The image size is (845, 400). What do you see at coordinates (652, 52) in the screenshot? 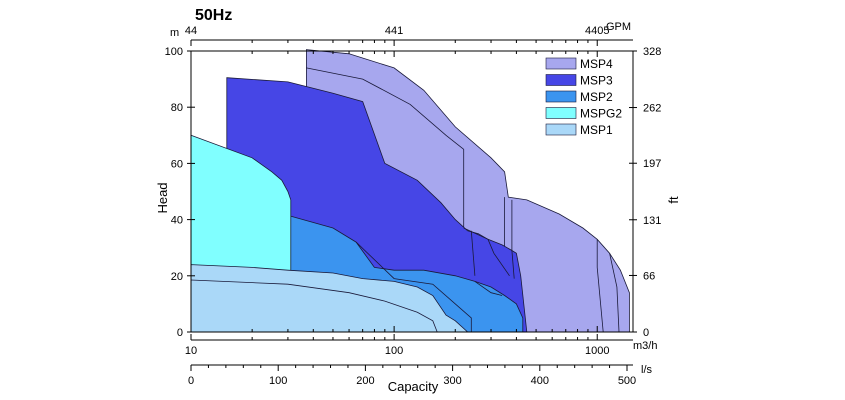
I see `ft-tick-label: 328` at bounding box center [652, 52].